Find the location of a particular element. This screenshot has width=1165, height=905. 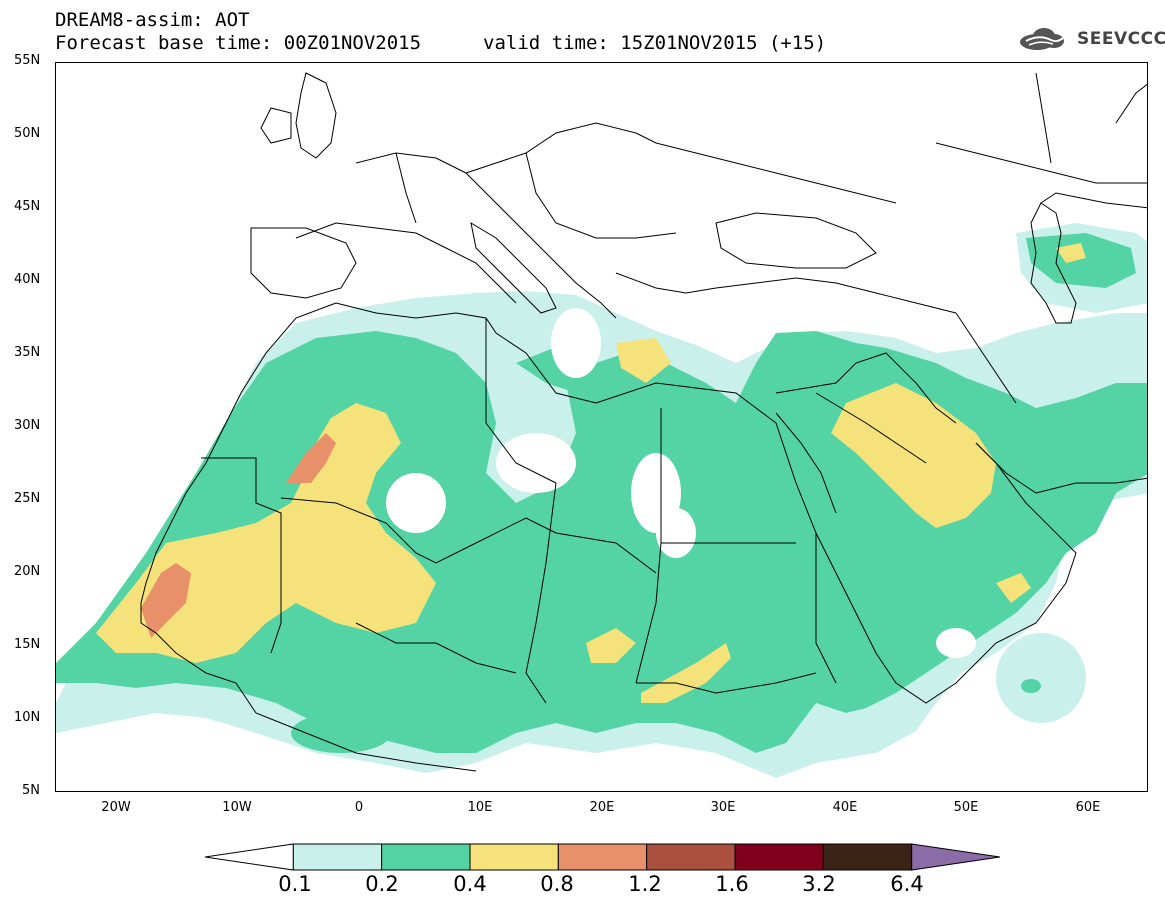

lon-label-40e: 40E is located at coordinates (845, 807).